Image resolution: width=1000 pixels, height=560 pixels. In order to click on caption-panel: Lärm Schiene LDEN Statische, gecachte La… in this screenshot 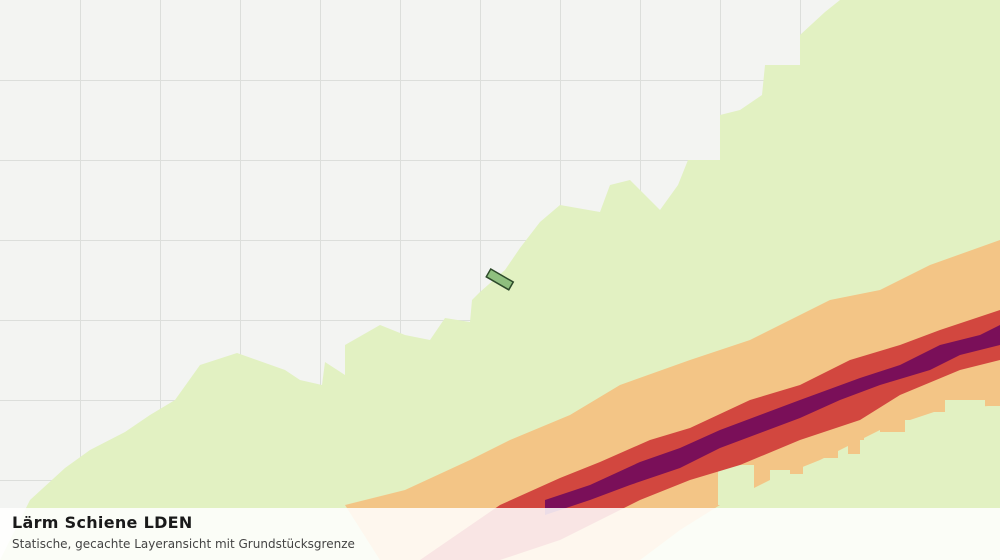, I will do `click(500, 534)`.